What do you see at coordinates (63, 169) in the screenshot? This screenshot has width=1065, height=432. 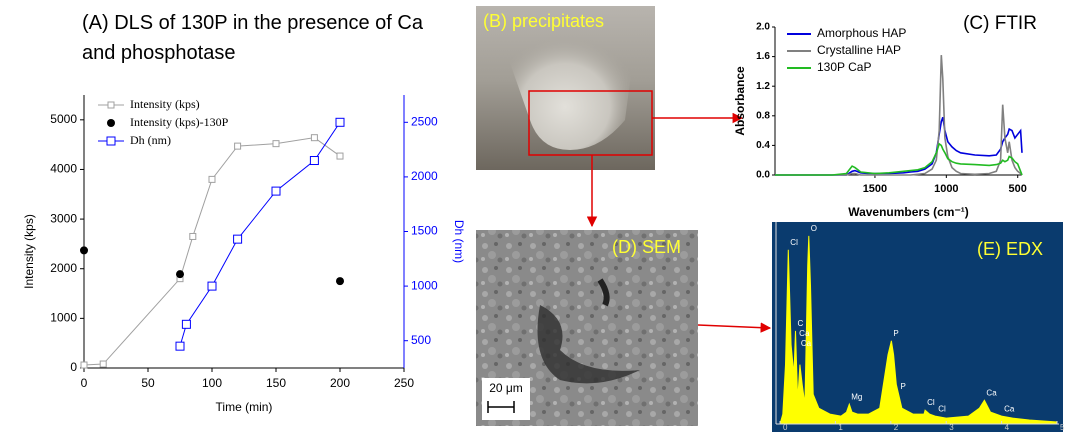 I see `y-tick-label: 4000` at bounding box center [63, 169].